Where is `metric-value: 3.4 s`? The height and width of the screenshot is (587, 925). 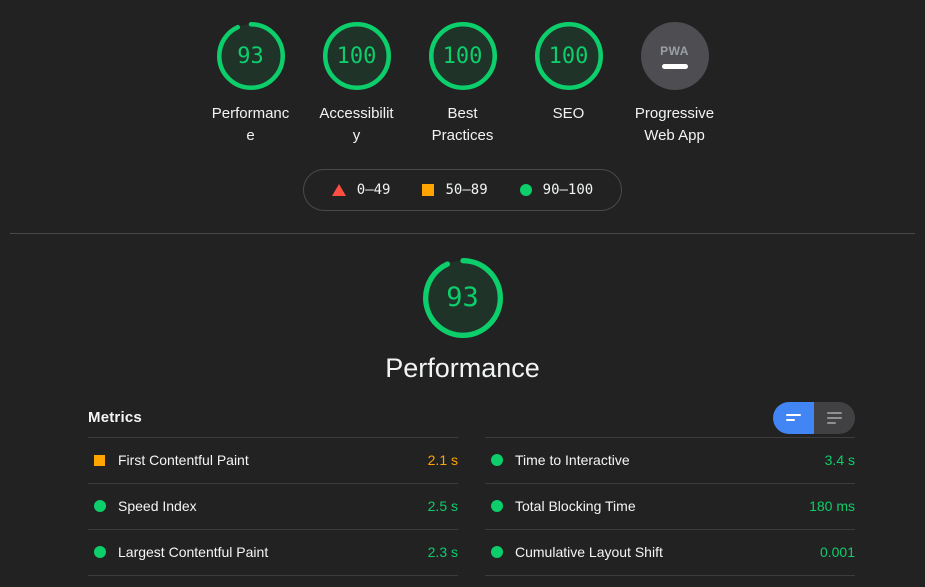 metric-value: 3.4 s is located at coordinates (839, 460).